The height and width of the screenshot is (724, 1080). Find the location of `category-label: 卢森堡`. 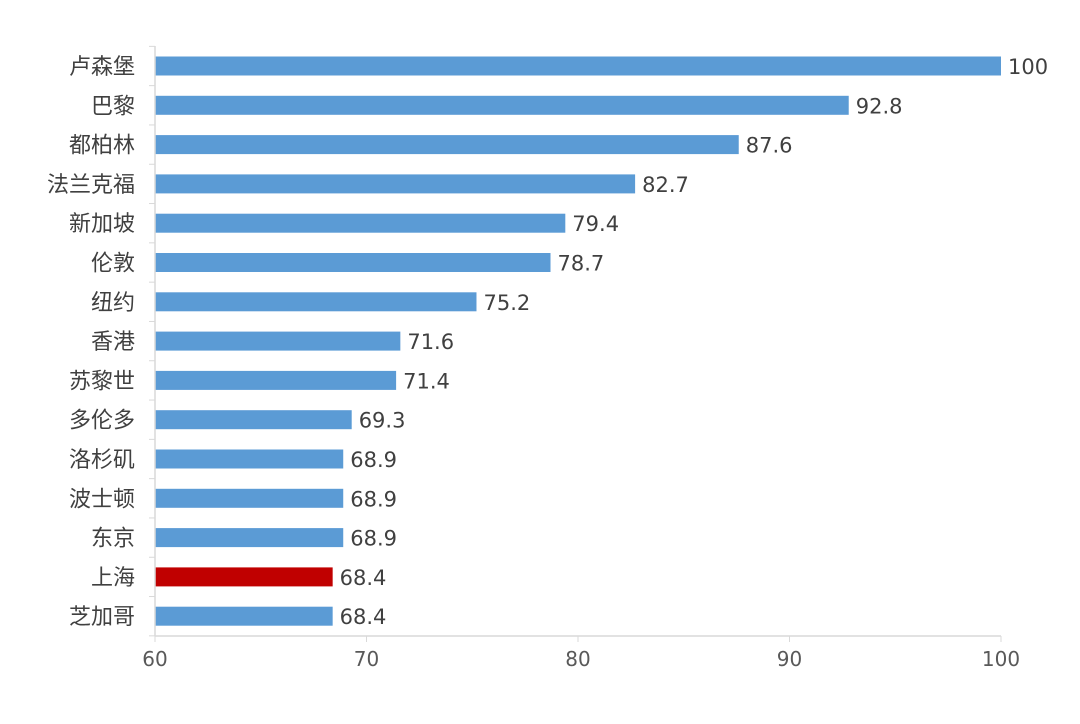

category-label: 卢森堡 is located at coordinates (102, 67).